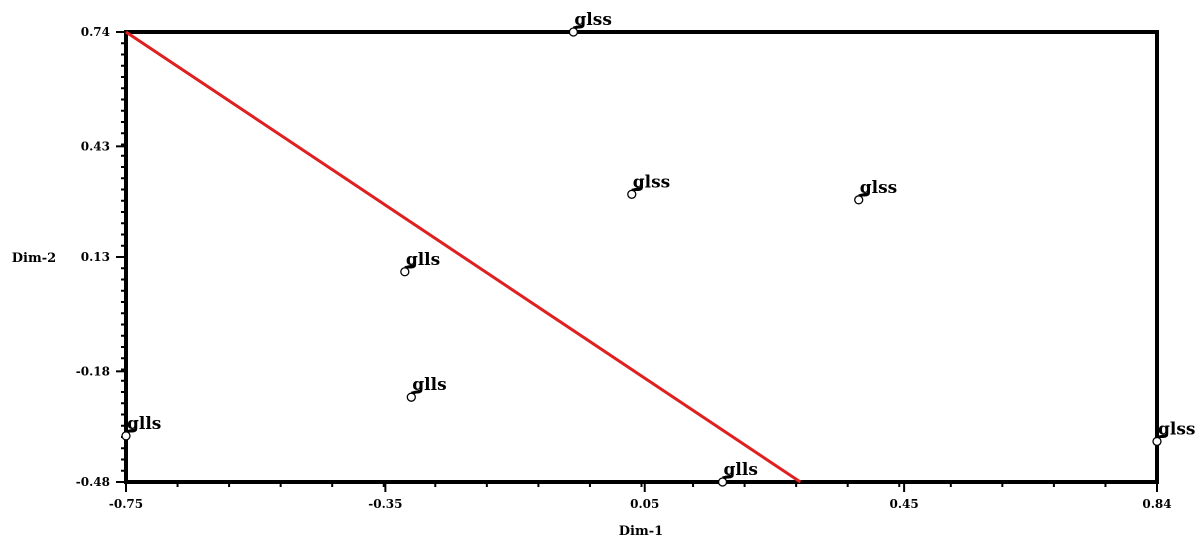 This screenshot has height=544, width=1204. Describe the element at coordinates (385, 504) in the screenshot. I see `x-tick-label: -0.35` at that location.